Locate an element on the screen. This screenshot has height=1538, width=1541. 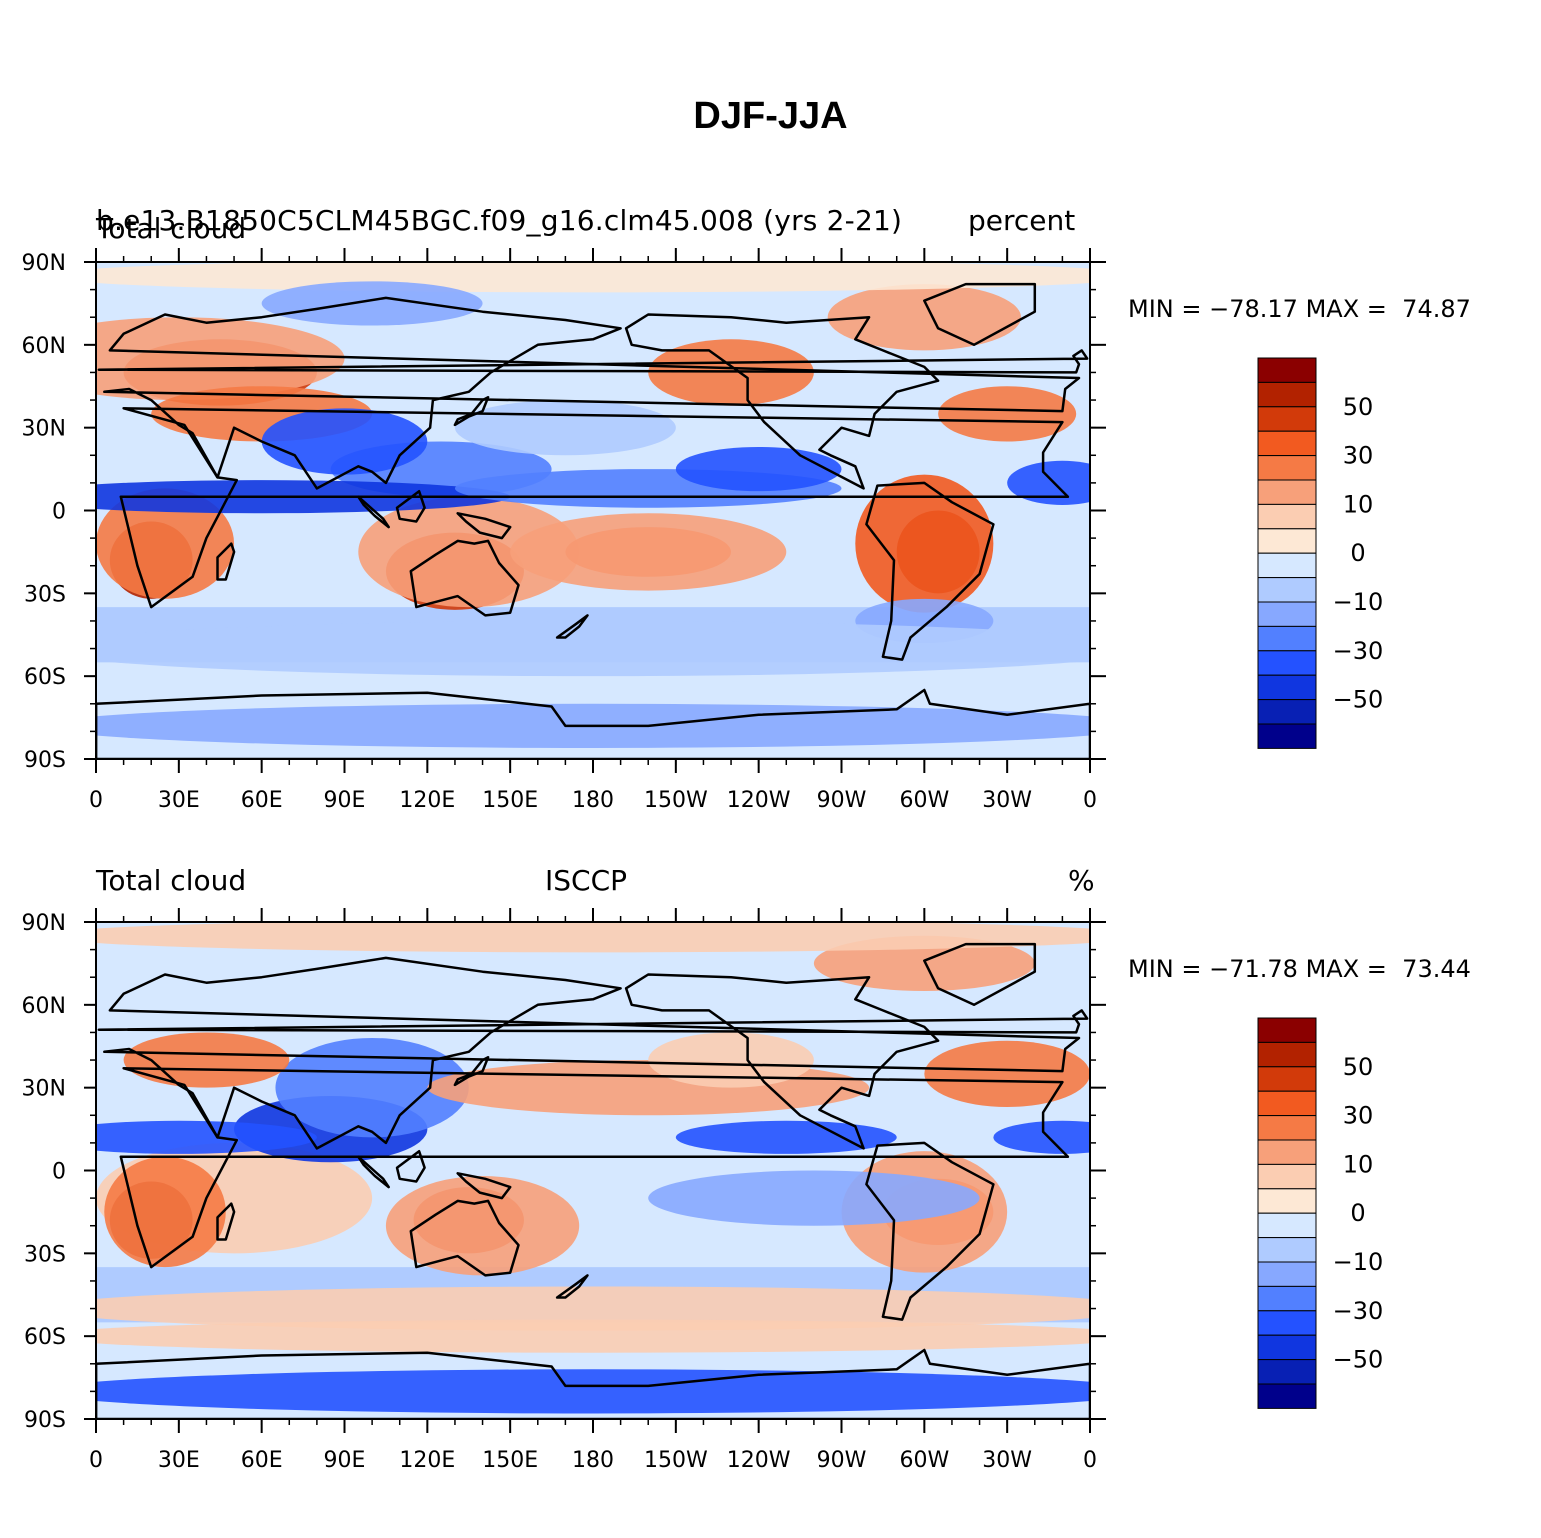
lat-tick-label: 60N is located at coordinates (44, 1006).